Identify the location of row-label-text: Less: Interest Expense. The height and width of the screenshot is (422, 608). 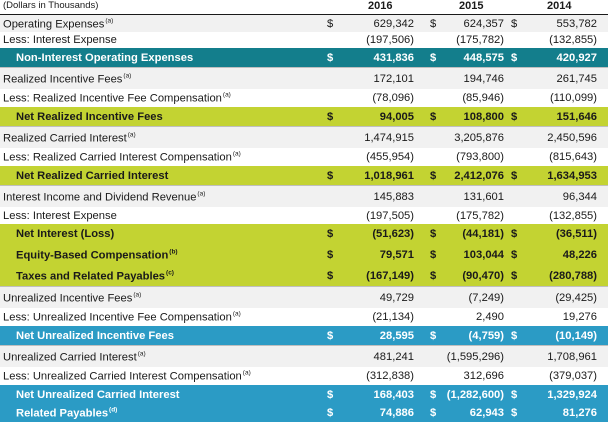
(60, 215).